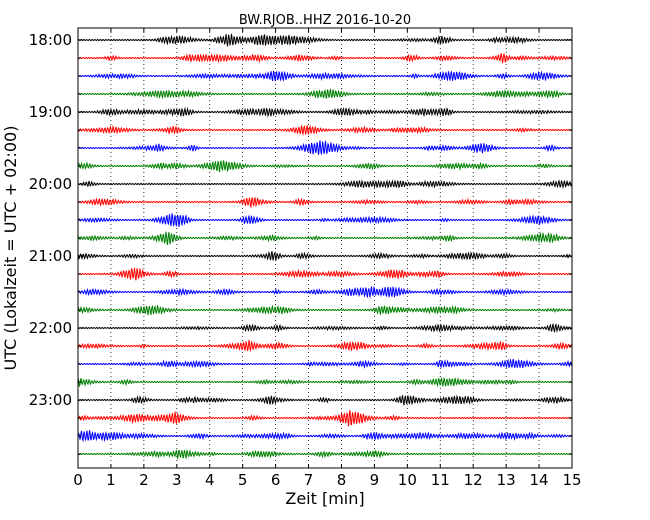 The height and width of the screenshot is (520, 650). I want to click on x-tick-label: 3, so click(177, 480).